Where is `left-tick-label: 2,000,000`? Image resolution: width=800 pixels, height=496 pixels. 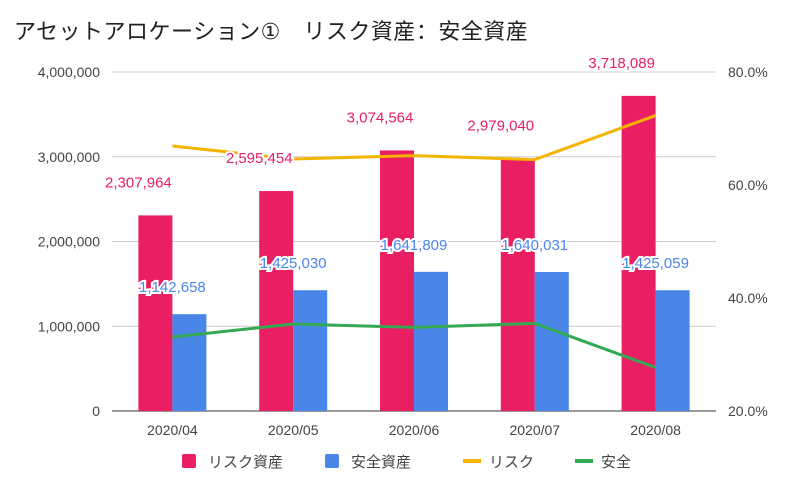 left-tick-label: 2,000,000 is located at coordinates (69, 242).